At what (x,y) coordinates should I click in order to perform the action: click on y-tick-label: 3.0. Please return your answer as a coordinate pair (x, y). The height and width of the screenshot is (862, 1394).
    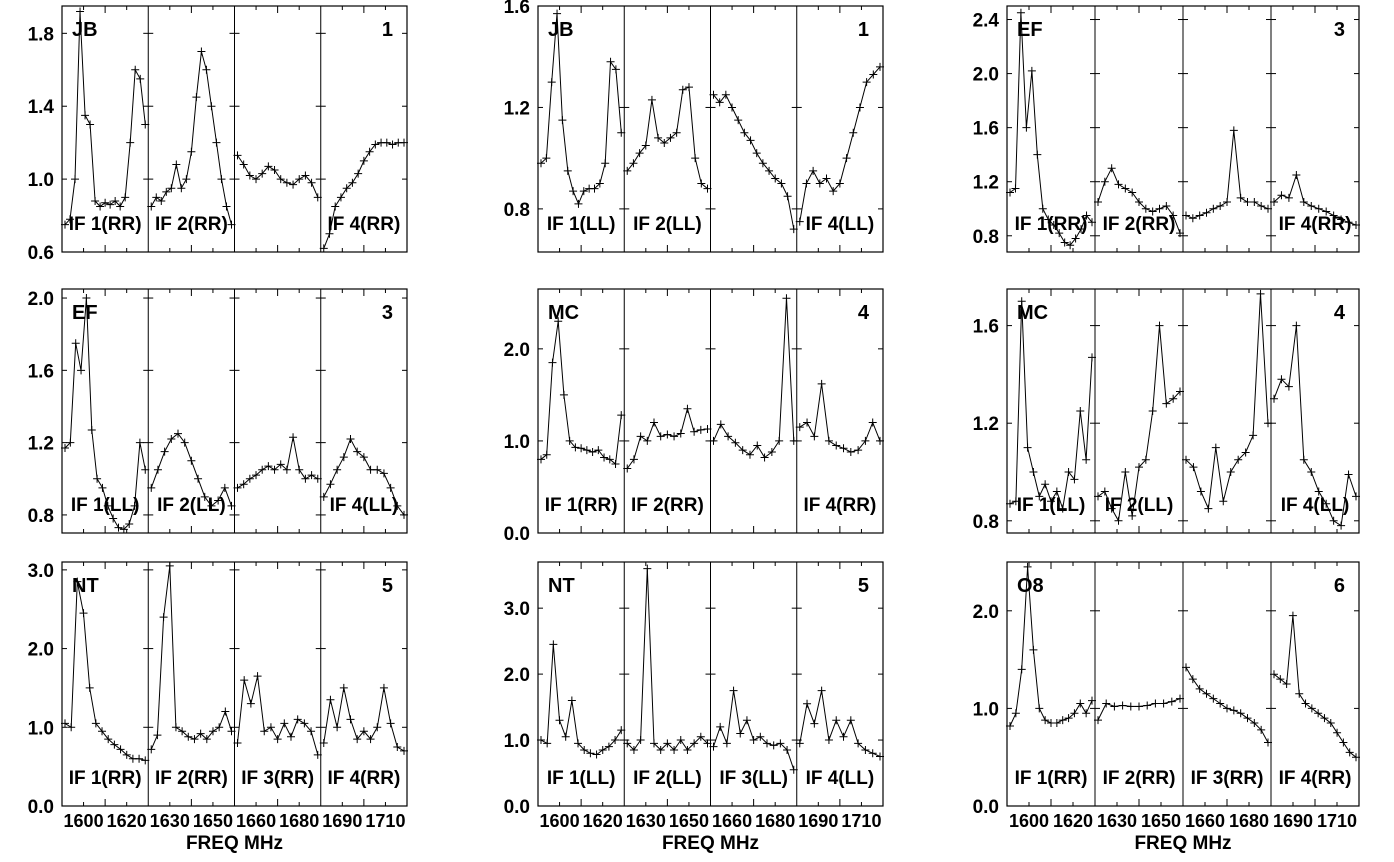
    Looking at the image, I should click on (41, 571).